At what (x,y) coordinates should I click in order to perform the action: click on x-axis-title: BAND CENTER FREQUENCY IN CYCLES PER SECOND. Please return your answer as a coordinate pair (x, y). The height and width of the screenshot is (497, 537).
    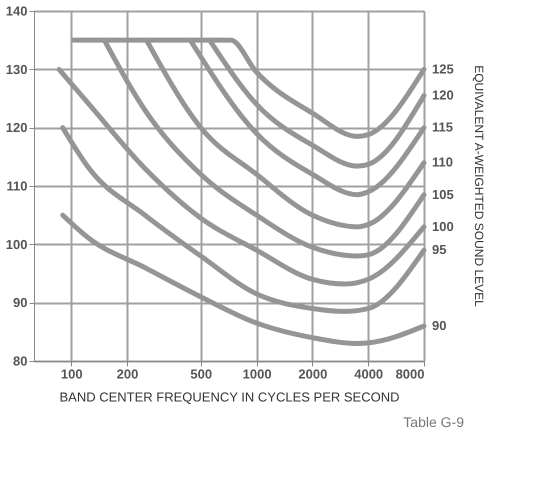
    Looking at the image, I should click on (230, 397).